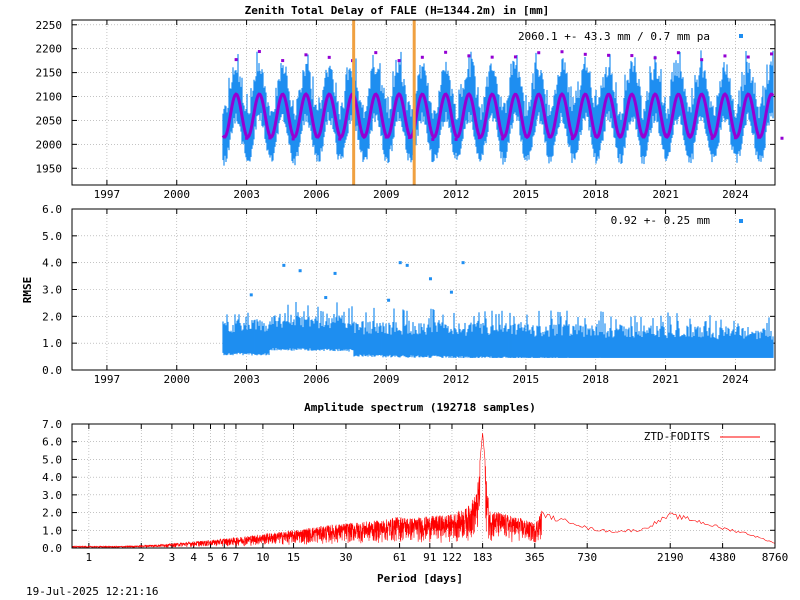  What do you see at coordinates (741, 36) in the screenshot?
I see `ztd-legend-marker` at bounding box center [741, 36].